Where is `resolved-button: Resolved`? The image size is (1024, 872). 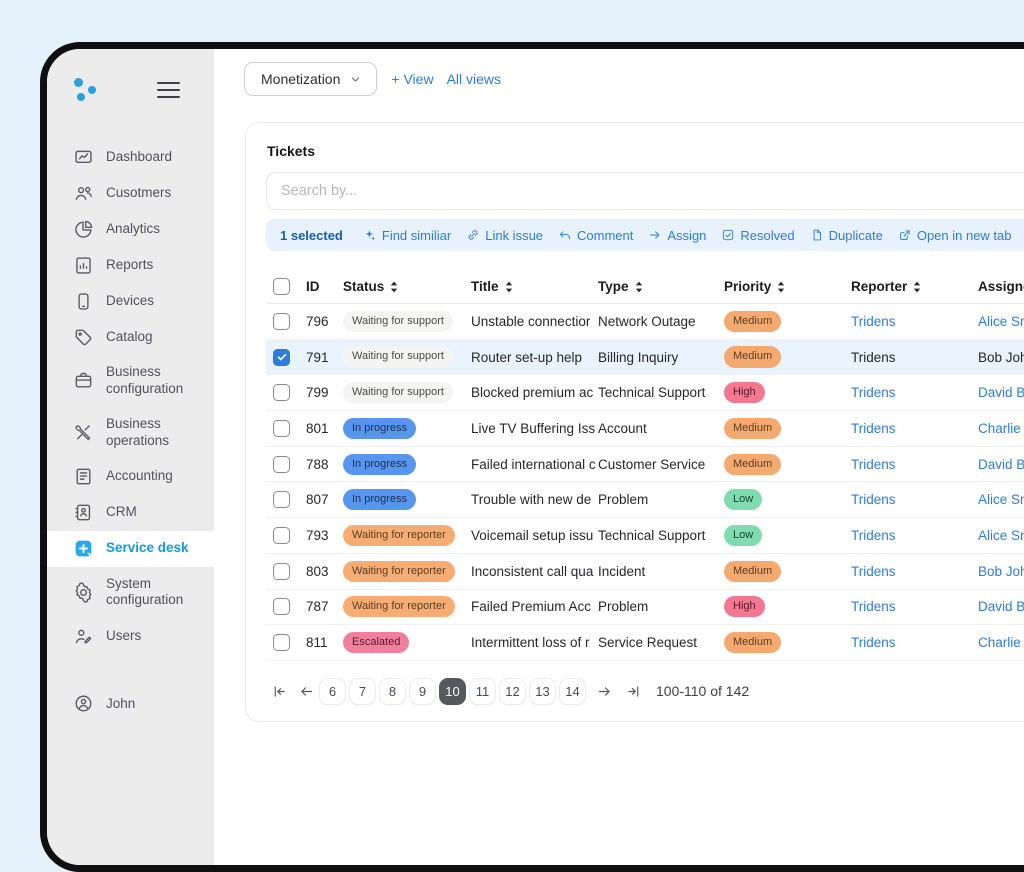
resolved-button: Resolved is located at coordinates (758, 235).